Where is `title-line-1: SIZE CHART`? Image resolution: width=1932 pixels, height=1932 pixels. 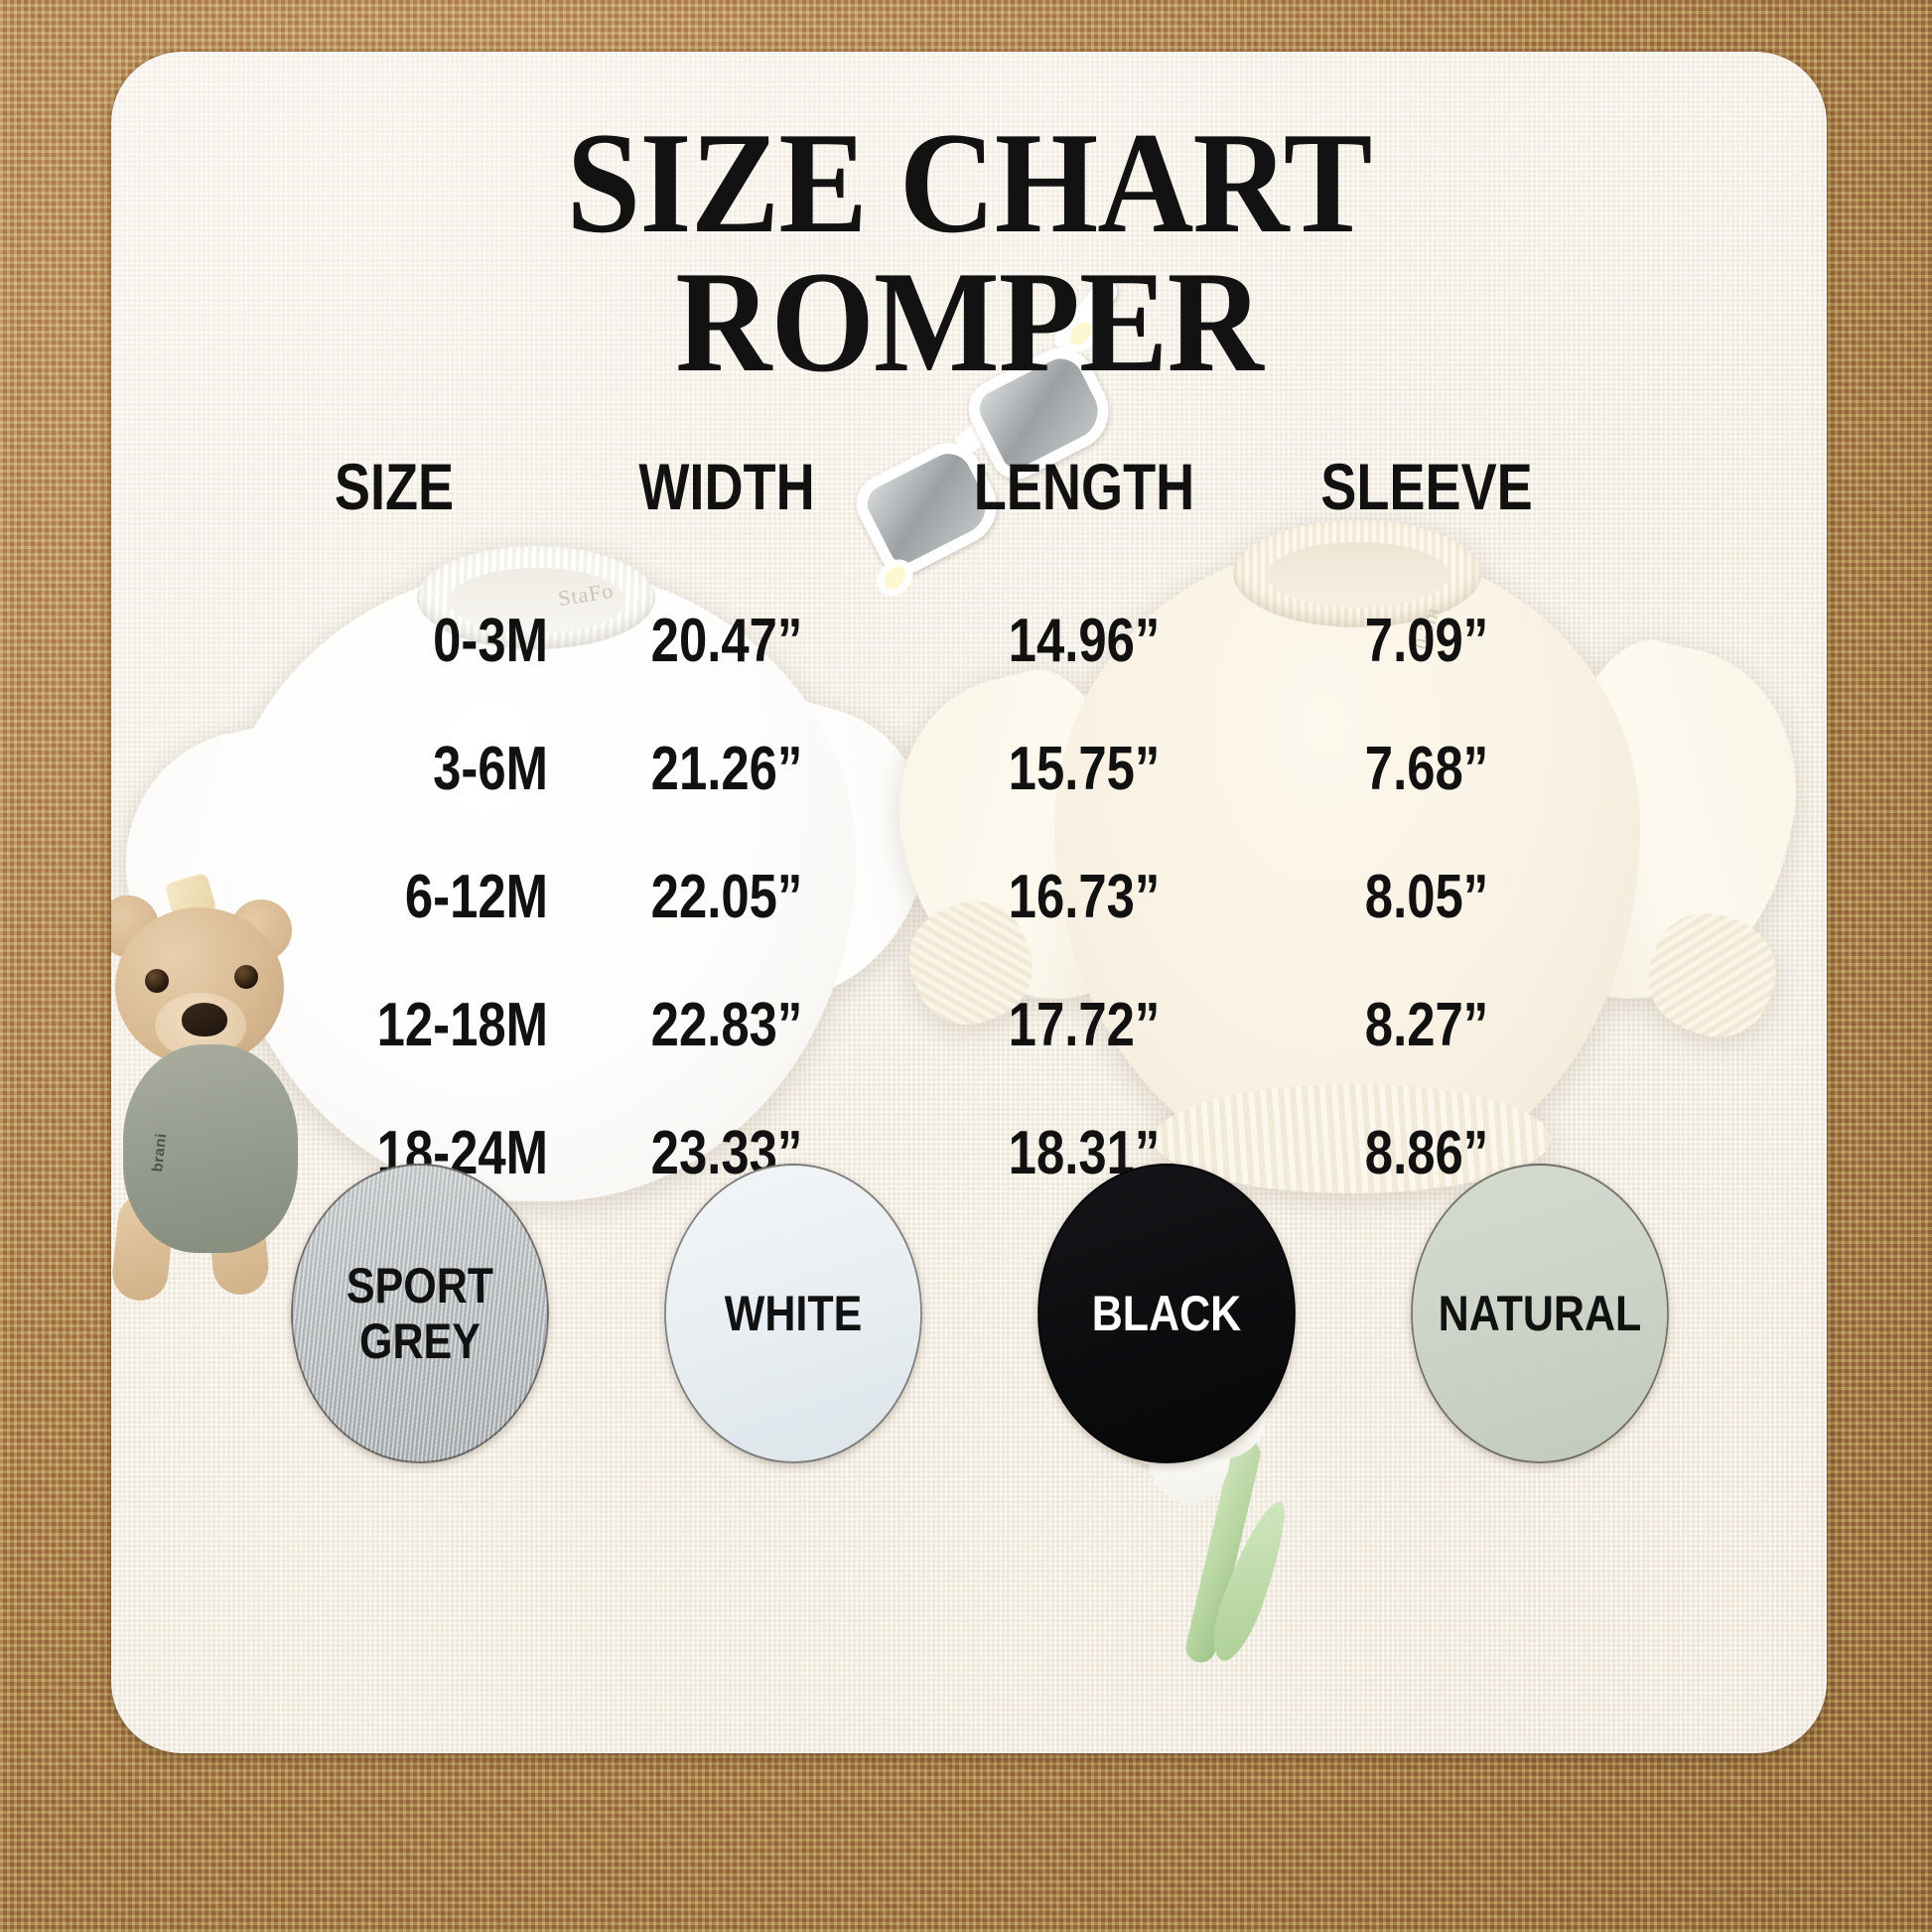 title-line-1: SIZE CHART is located at coordinates (970, 182).